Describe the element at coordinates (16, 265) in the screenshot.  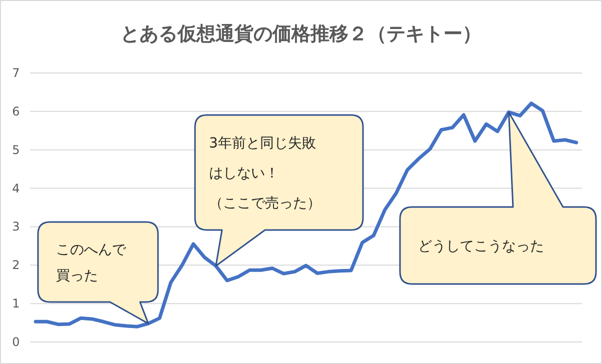
I see `y-tick-label: 2` at that location.